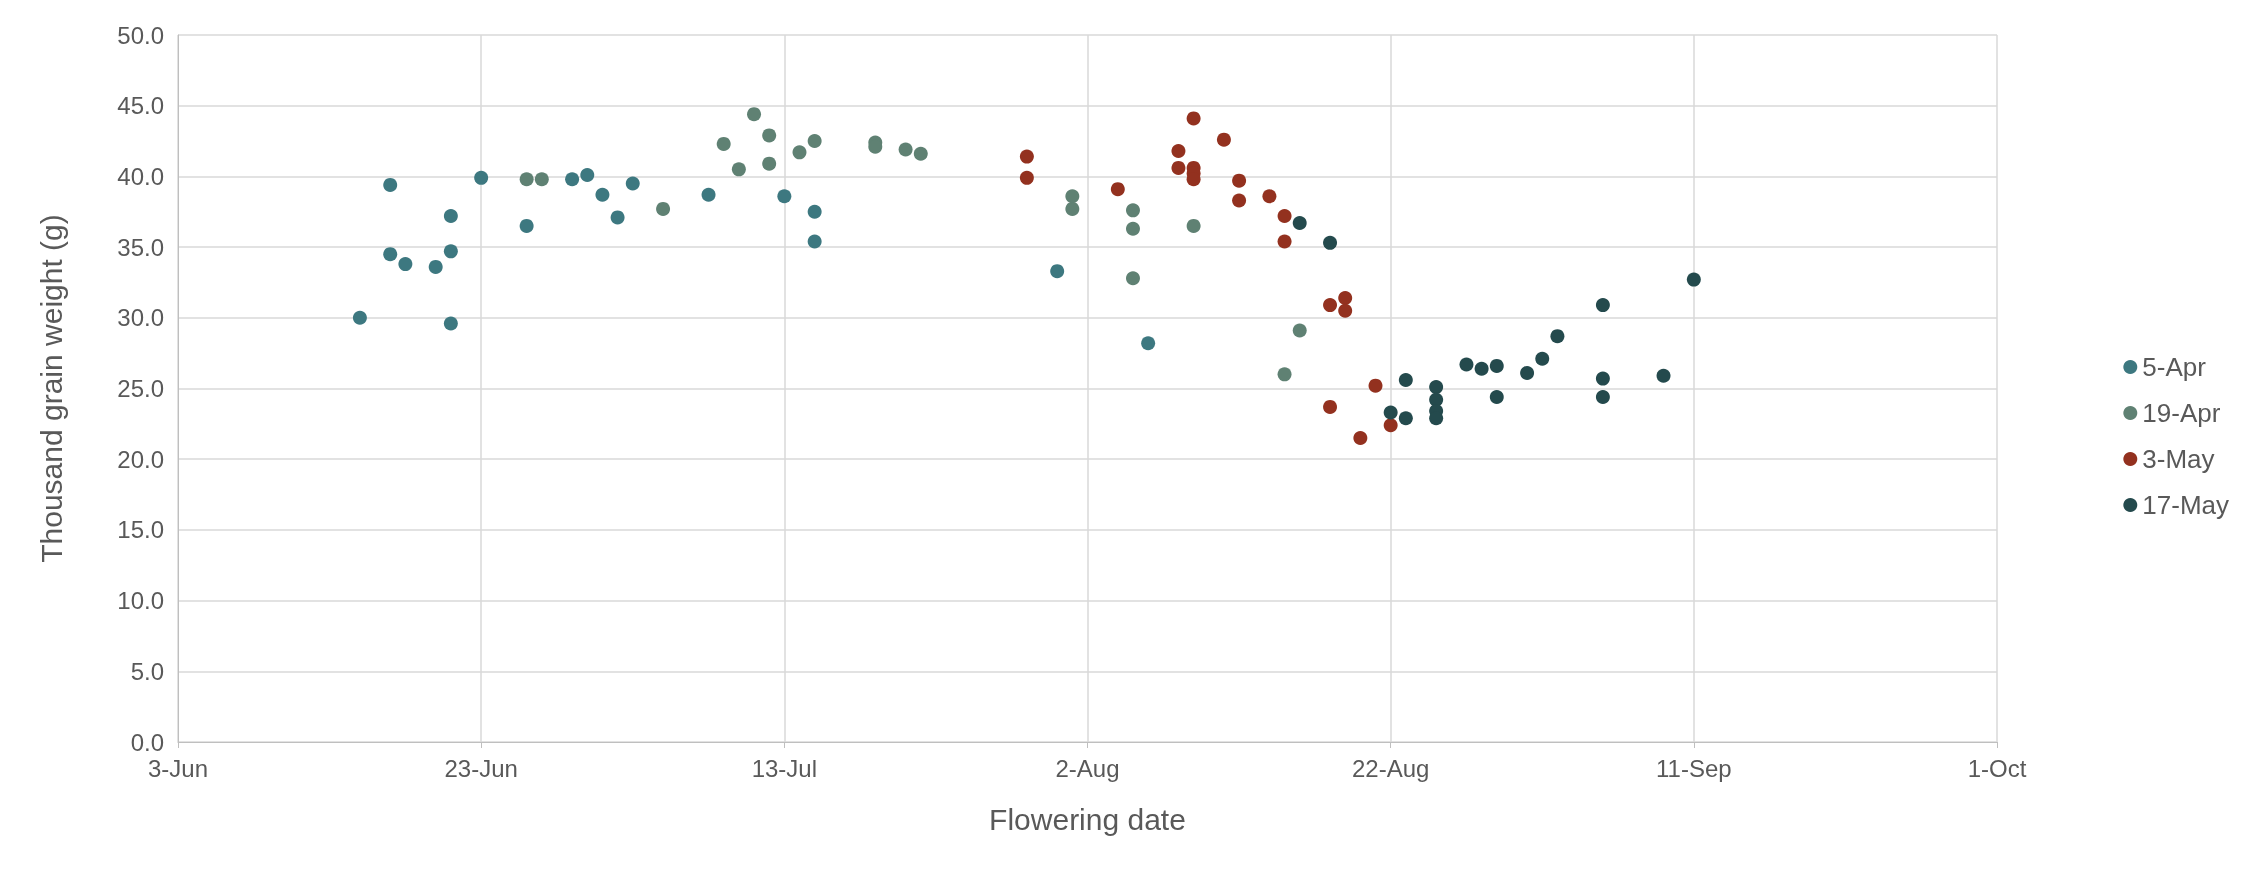 Image resolution: width=2252 pixels, height=872 pixels. What do you see at coordinates (1997, 768) in the screenshot?
I see `x-tick-label: 1-Oct` at bounding box center [1997, 768].